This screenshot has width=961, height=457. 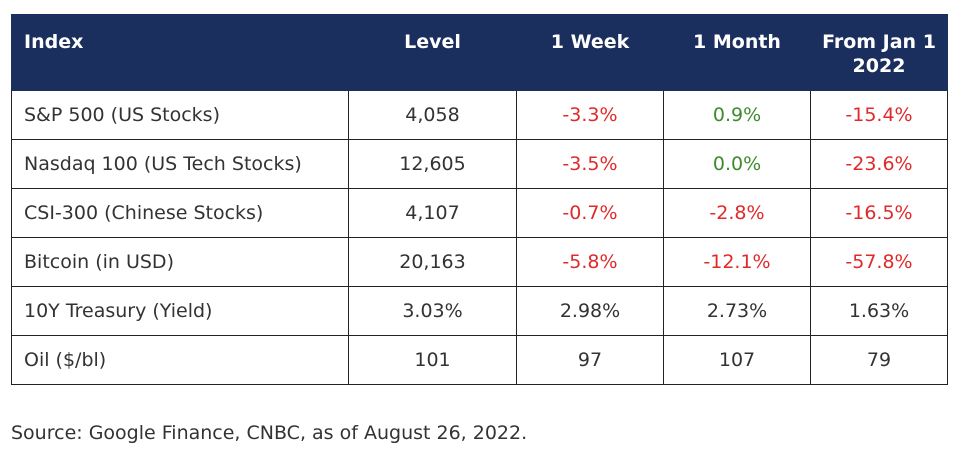 I want to click on level-cell: 4,107, so click(x=432, y=213).